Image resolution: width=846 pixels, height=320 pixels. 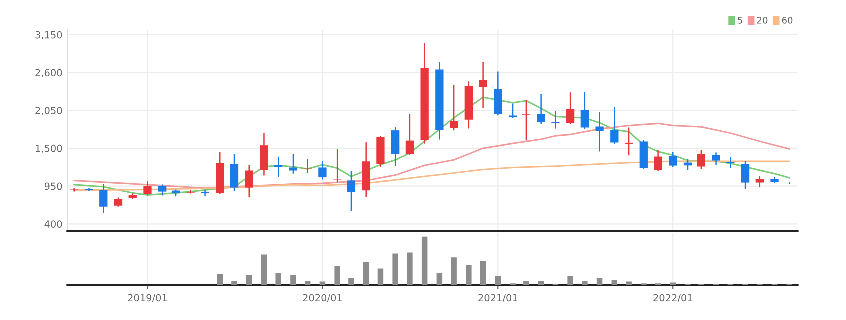 I want to click on y-tick-label: 1,500, so click(x=49, y=149).